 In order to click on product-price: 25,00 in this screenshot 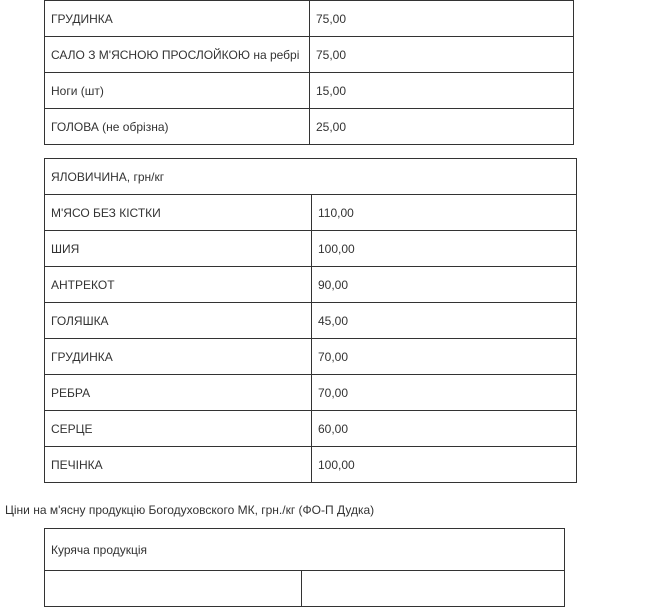, I will do `click(441, 126)`.